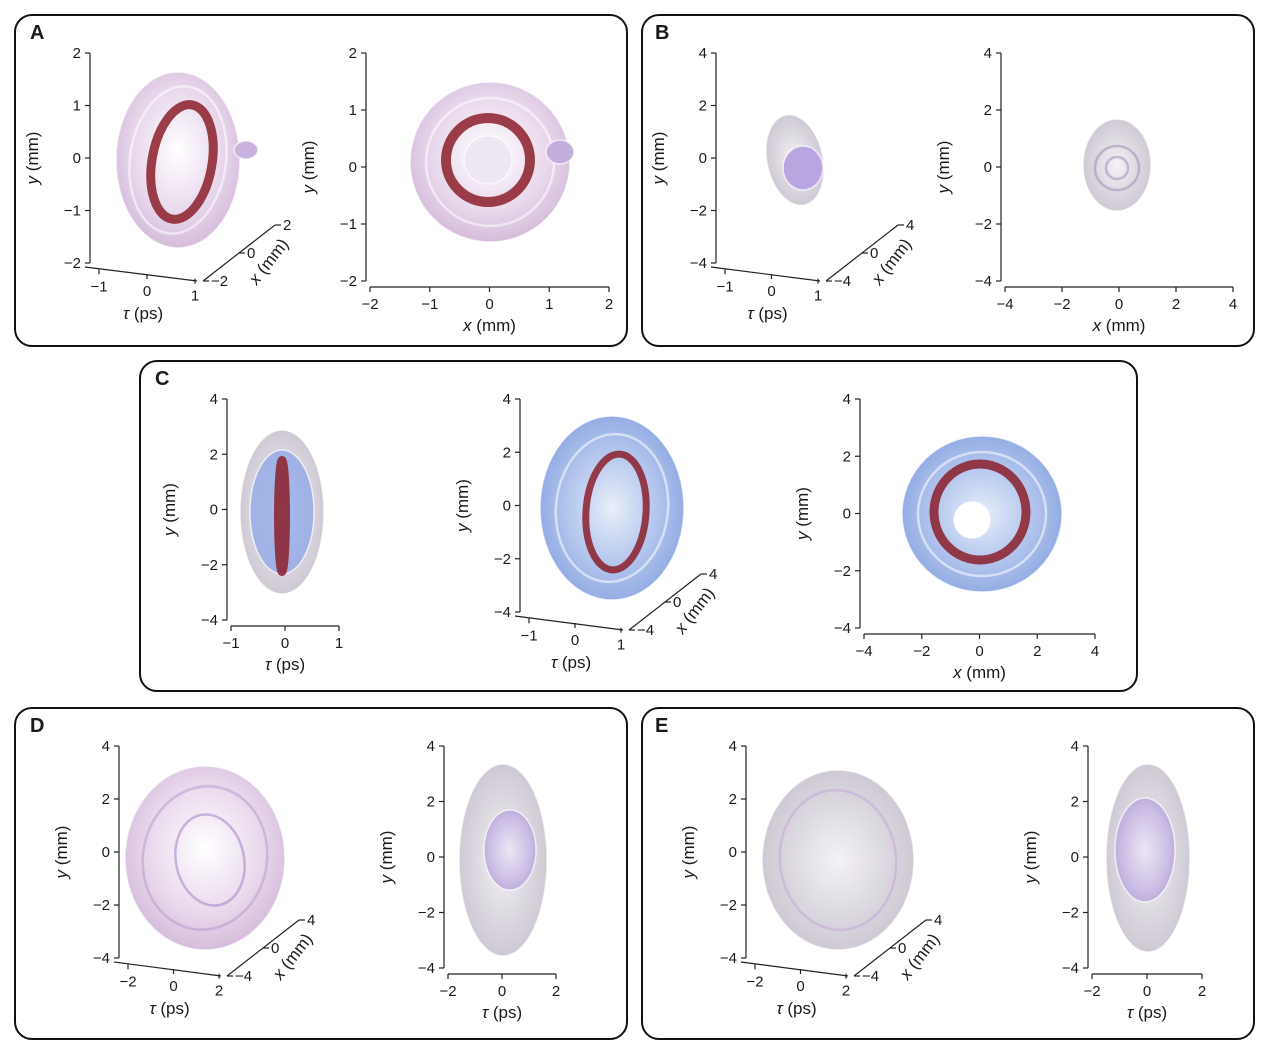  Describe the element at coordinates (988, 53) in the screenshot. I see `panel-b-plot2-y-tick-label: 4` at that location.